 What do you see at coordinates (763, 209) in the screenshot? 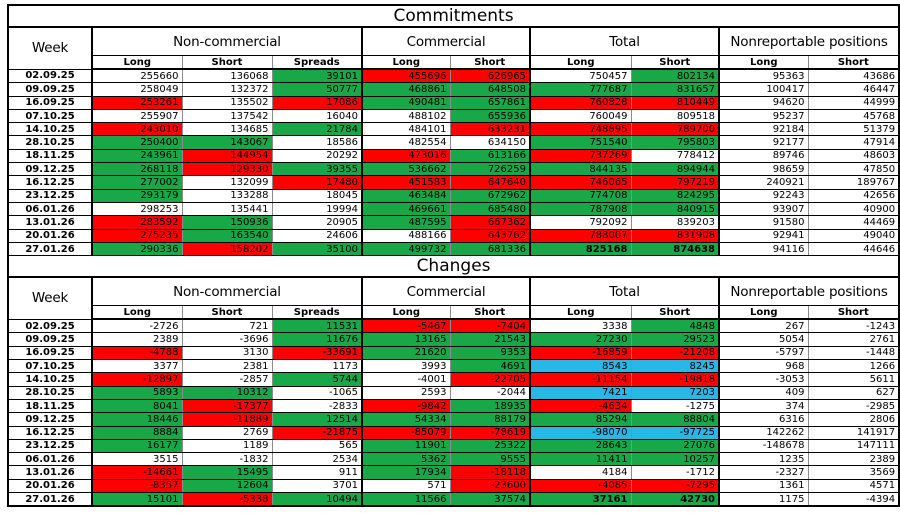
I see `value-cell: 93907` at bounding box center [763, 209].